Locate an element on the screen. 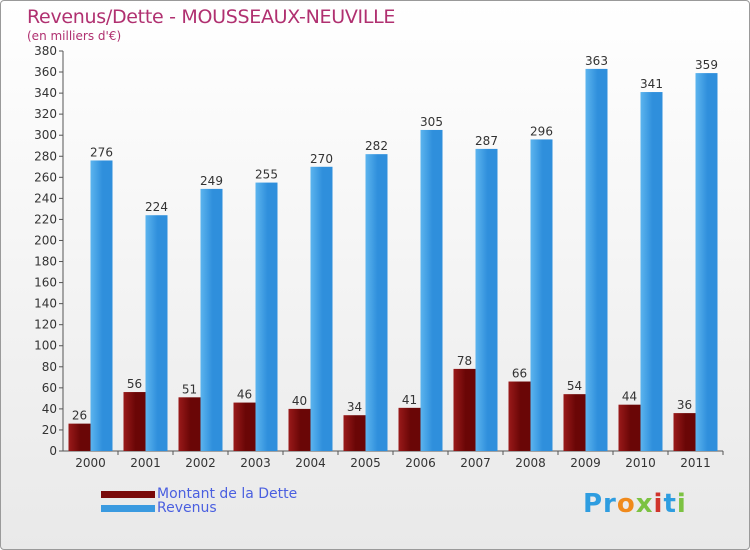  legend-swatch-revenue is located at coordinates (128, 508).